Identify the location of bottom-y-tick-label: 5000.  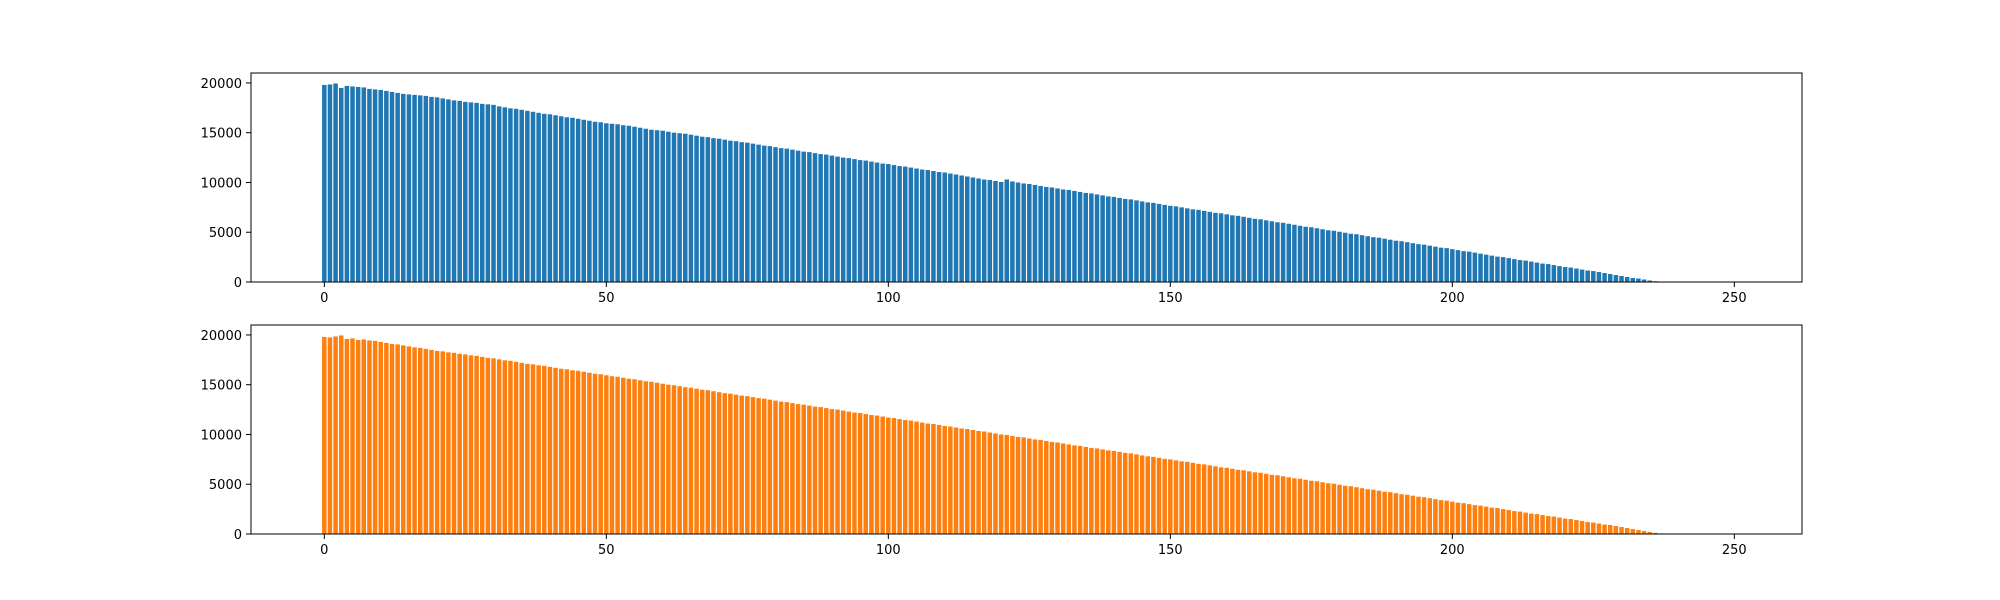
(225, 485).